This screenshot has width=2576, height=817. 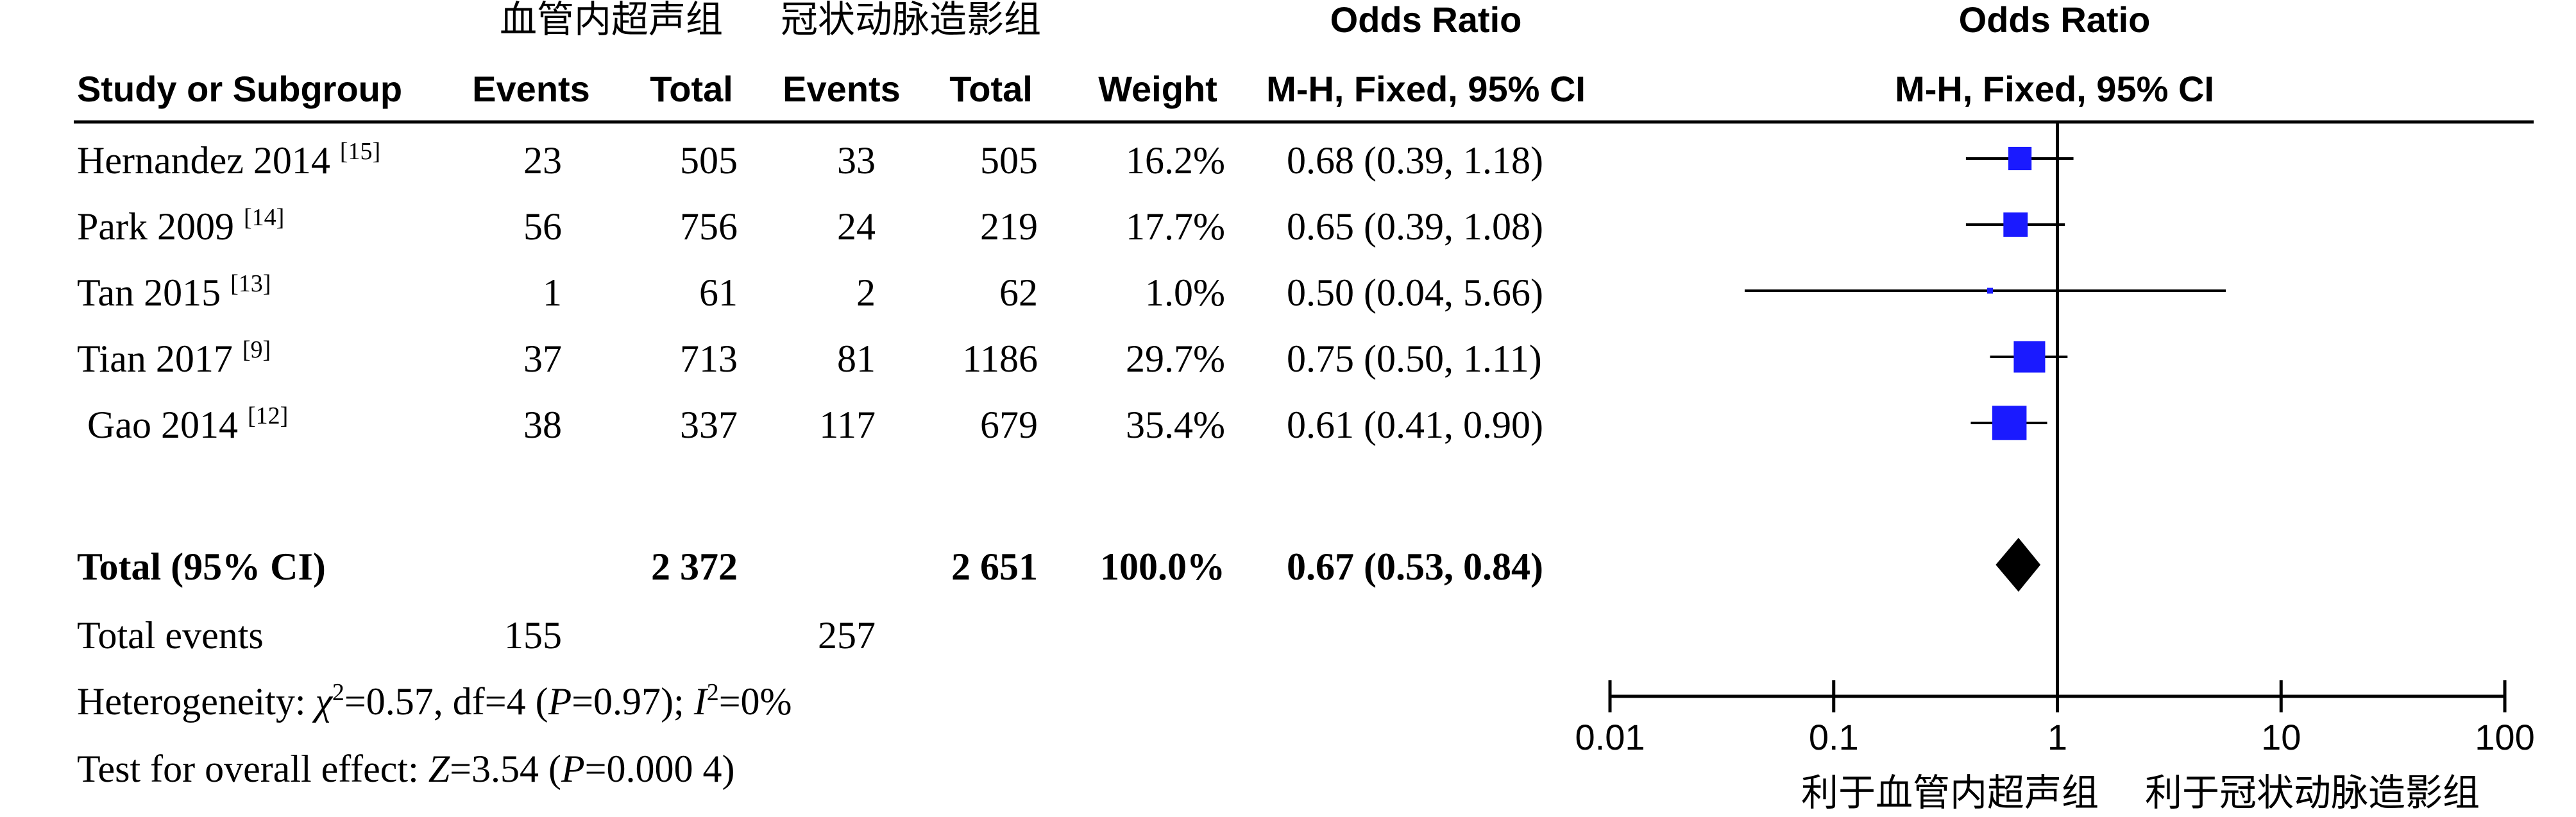 What do you see at coordinates (1414, 359) in the screenshot?
I see `study-or-text: 0.75 (0.50, 1.11)` at bounding box center [1414, 359].